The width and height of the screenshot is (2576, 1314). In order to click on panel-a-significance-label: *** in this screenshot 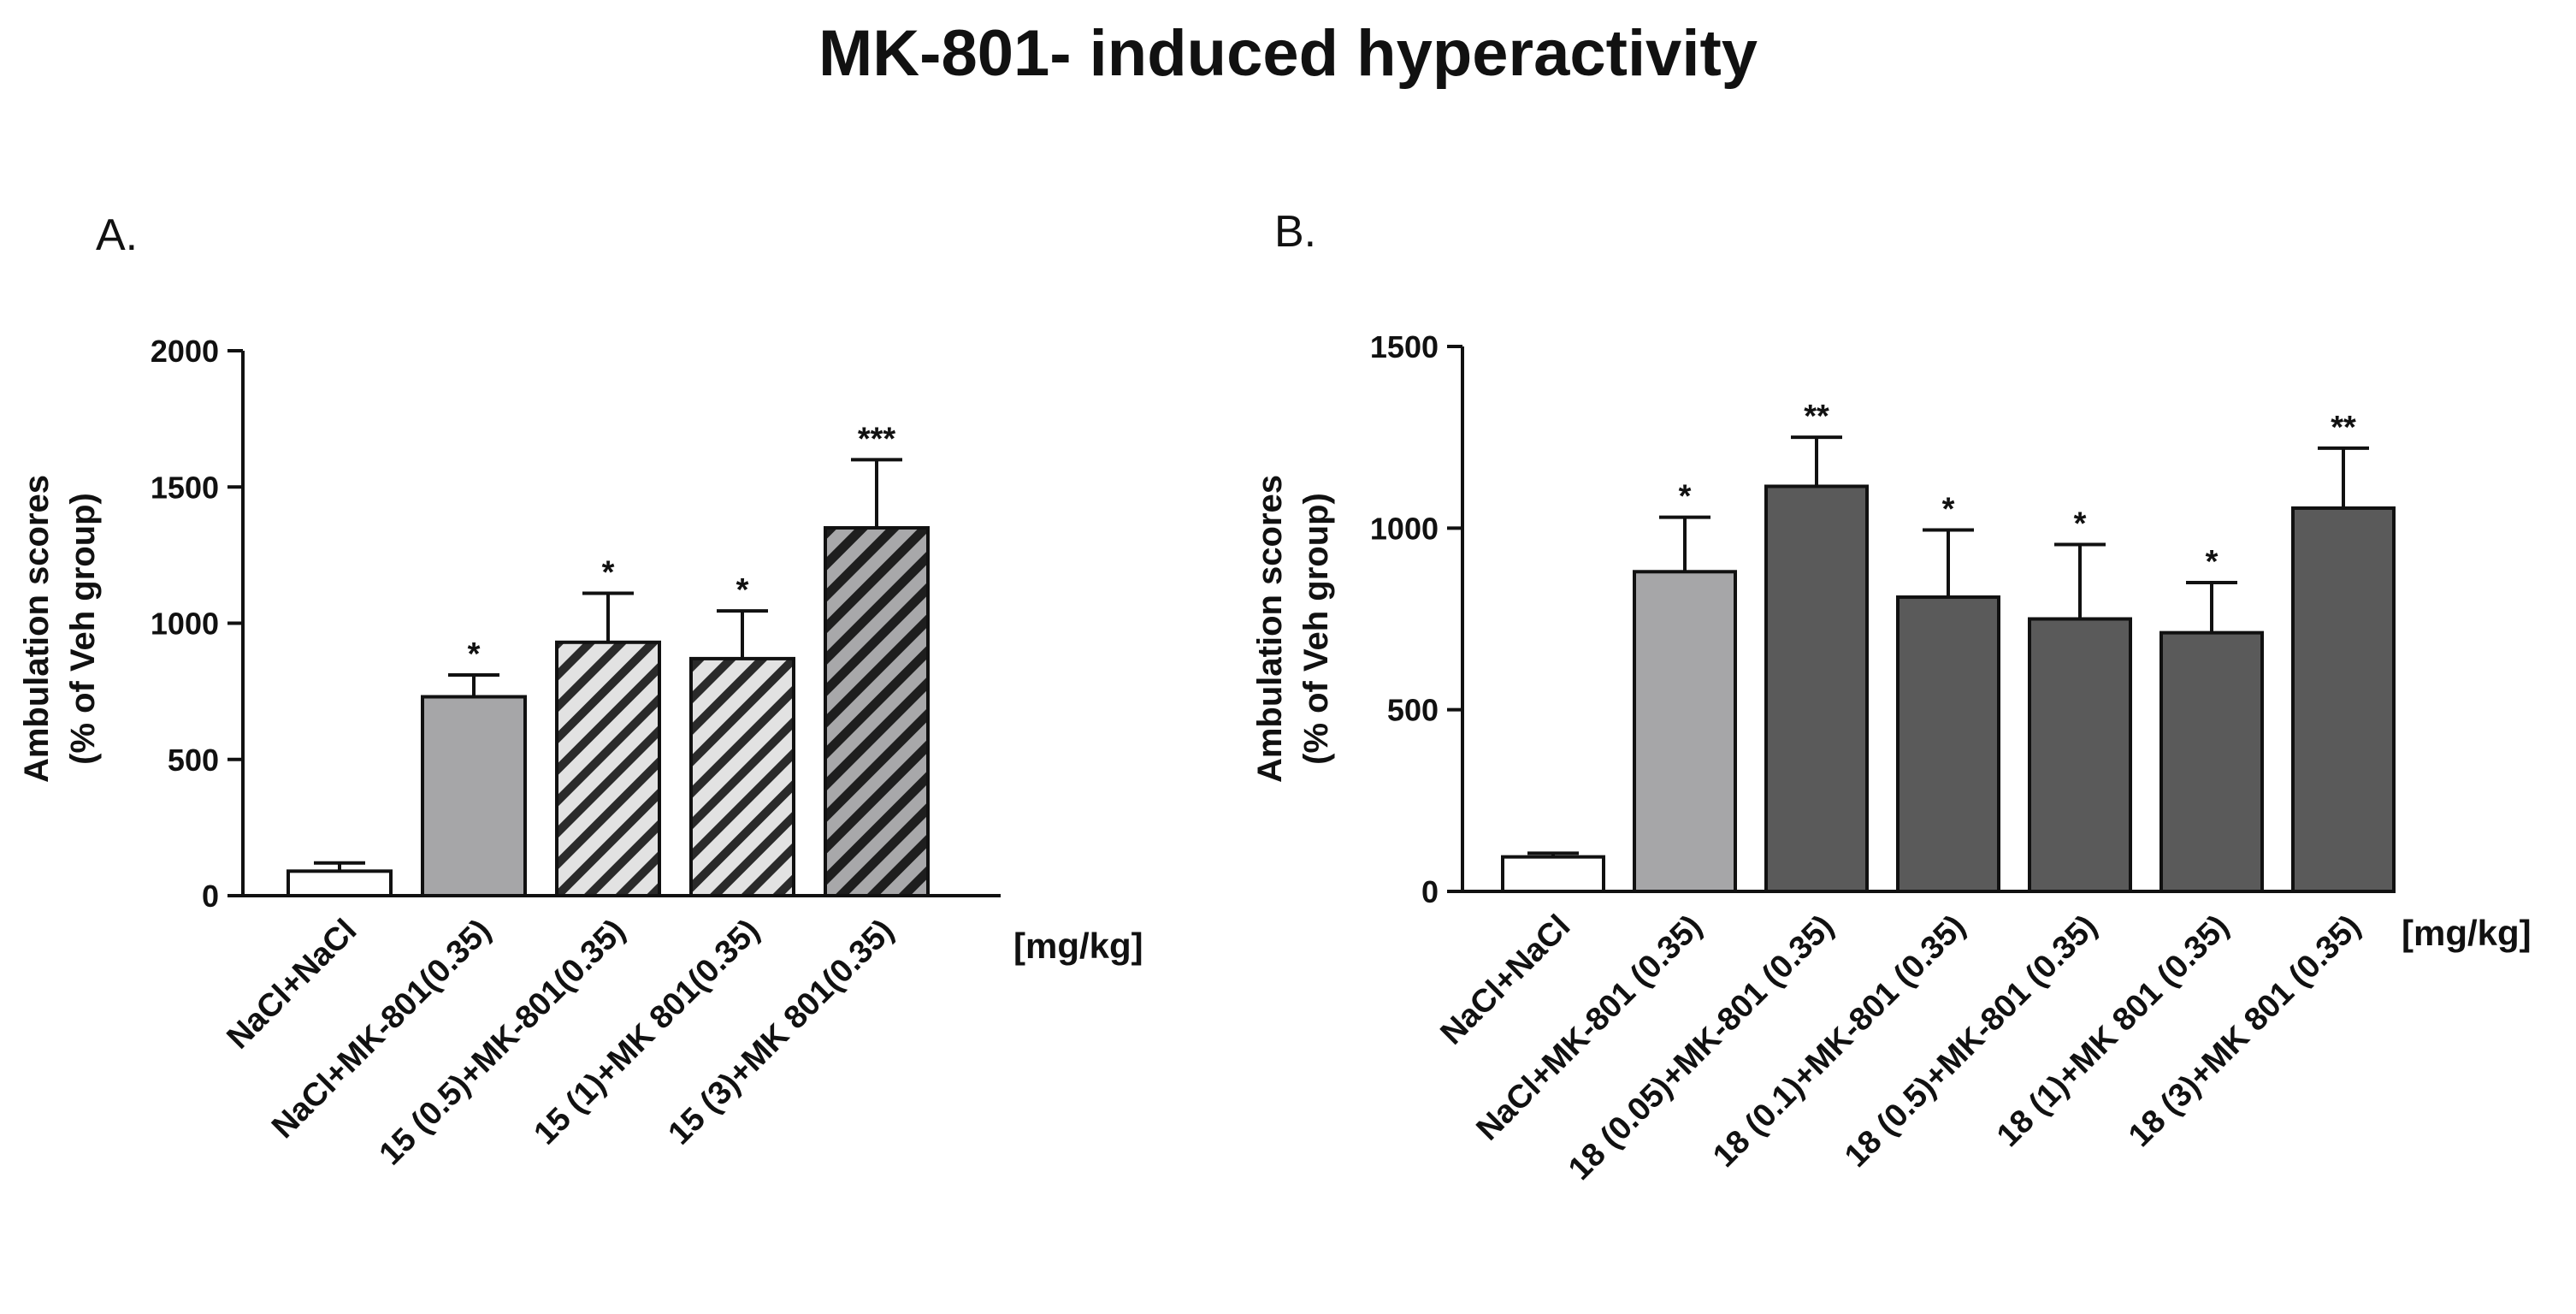, I will do `click(877, 439)`.